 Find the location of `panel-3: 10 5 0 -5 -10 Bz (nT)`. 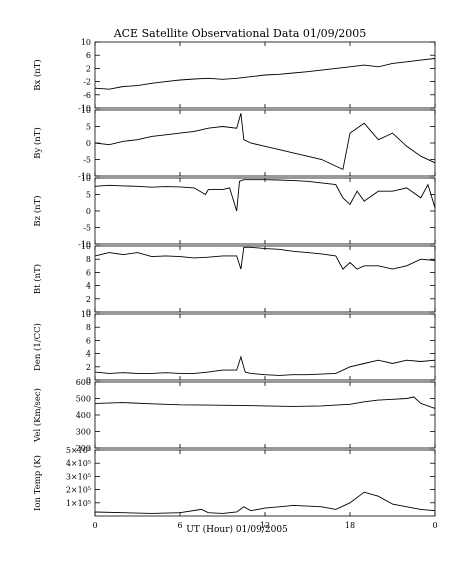

panel-3: 10 5 0 -5 -10 Bz (nT) is located at coordinates (234, 211).